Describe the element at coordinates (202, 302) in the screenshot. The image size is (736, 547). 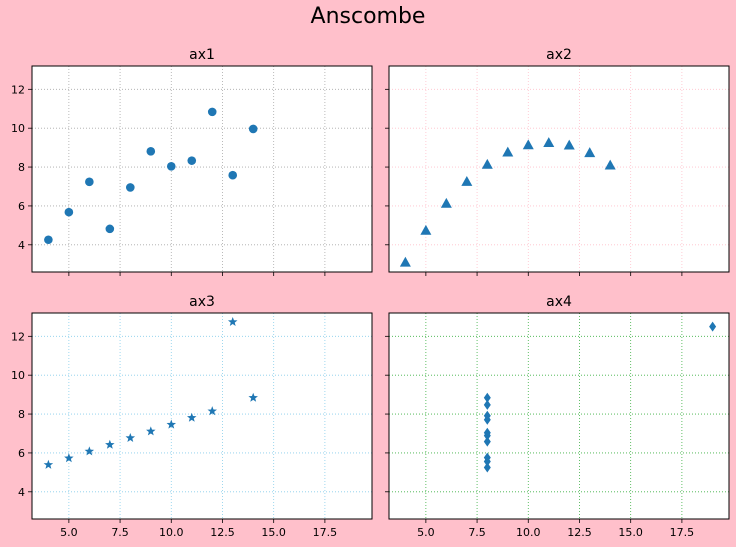
I see `axes-title: ax3` at that location.